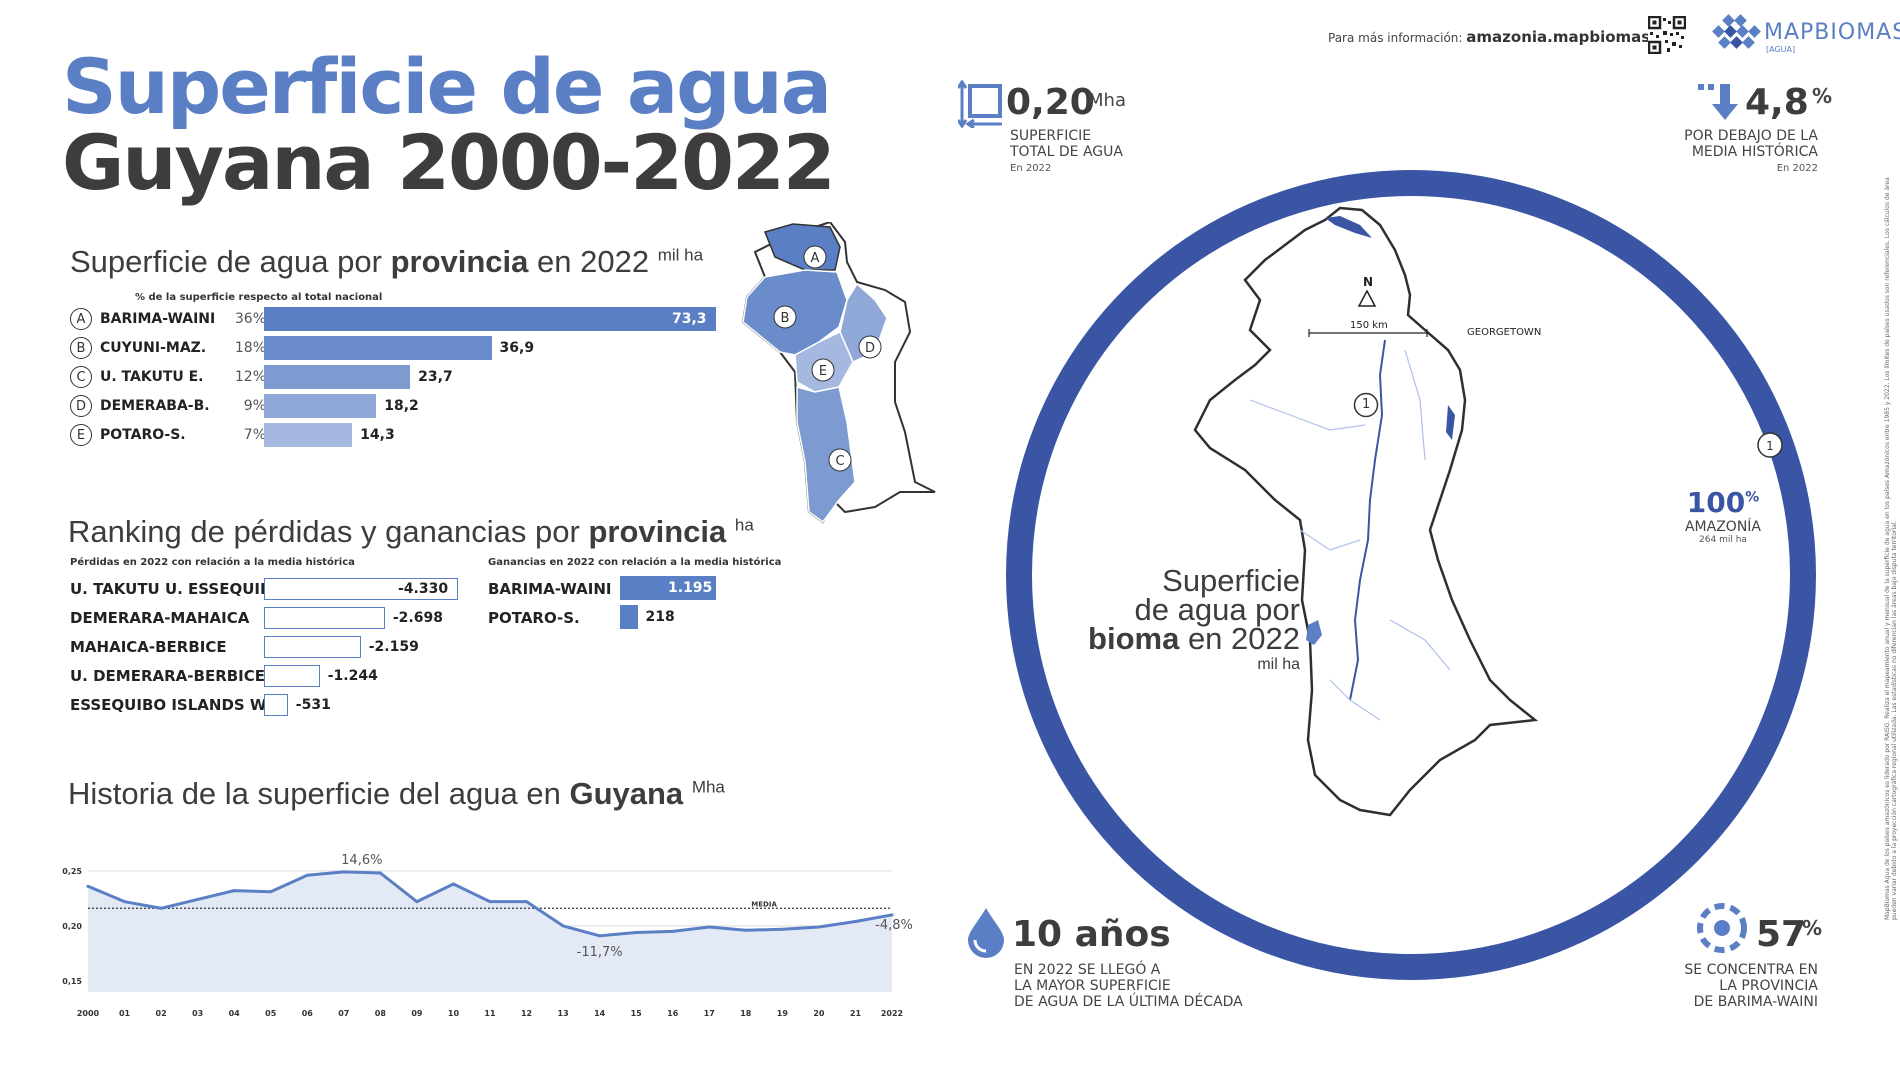 The height and width of the screenshot is (1067, 1900). I want to click on concentration-value: 57, so click(1781, 934).